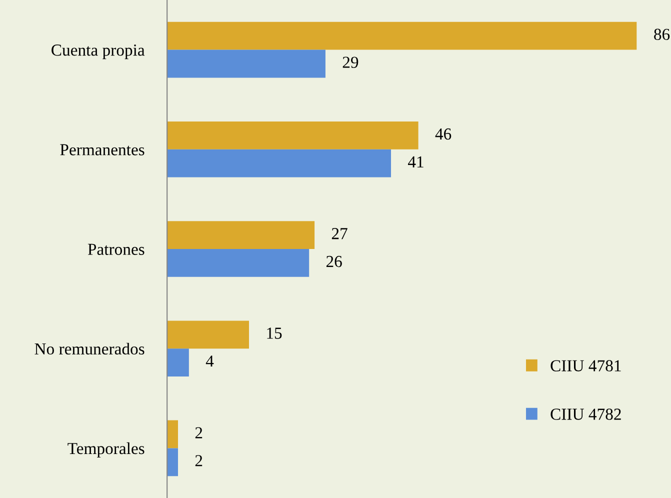  What do you see at coordinates (116, 249) in the screenshot?
I see `y-tick-label: Patrones` at bounding box center [116, 249].